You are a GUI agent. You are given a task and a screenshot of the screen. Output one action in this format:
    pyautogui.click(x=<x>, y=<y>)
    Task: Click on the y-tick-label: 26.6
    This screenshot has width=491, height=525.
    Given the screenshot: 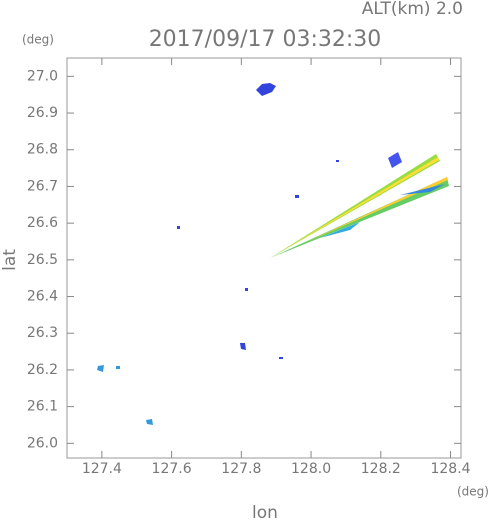 What is the action you would take?
    pyautogui.click(x=42, y=223)
    